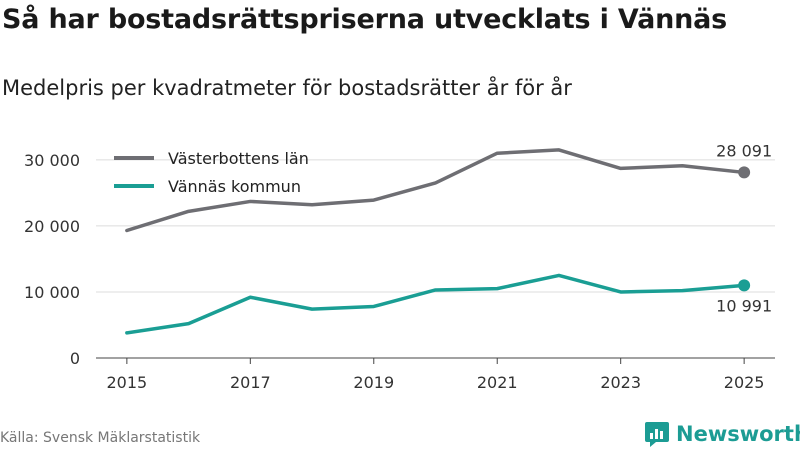 The image size is (800, 450). Describe the element at coordinates (250, 382) in the screenshot. I see `x-tick-label: 2017` at that location.